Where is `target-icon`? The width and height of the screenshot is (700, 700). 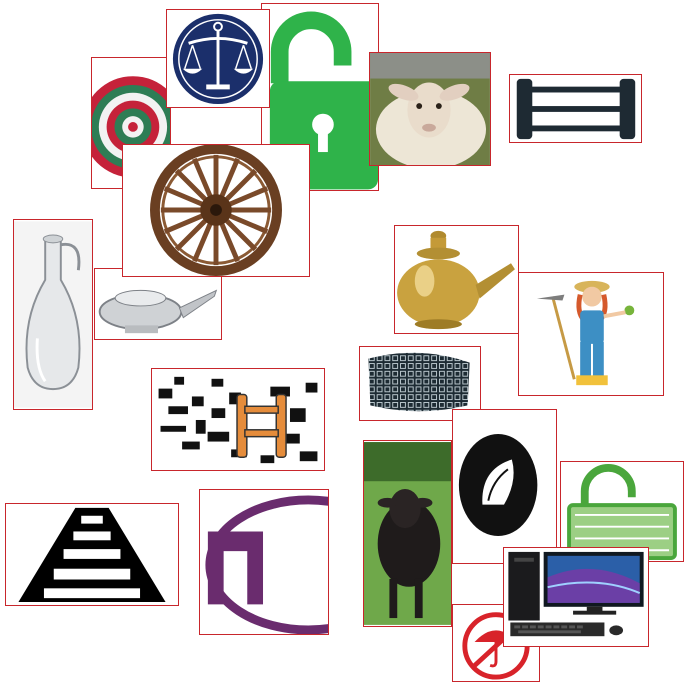 target-icon is located at coordinates (131, 123).